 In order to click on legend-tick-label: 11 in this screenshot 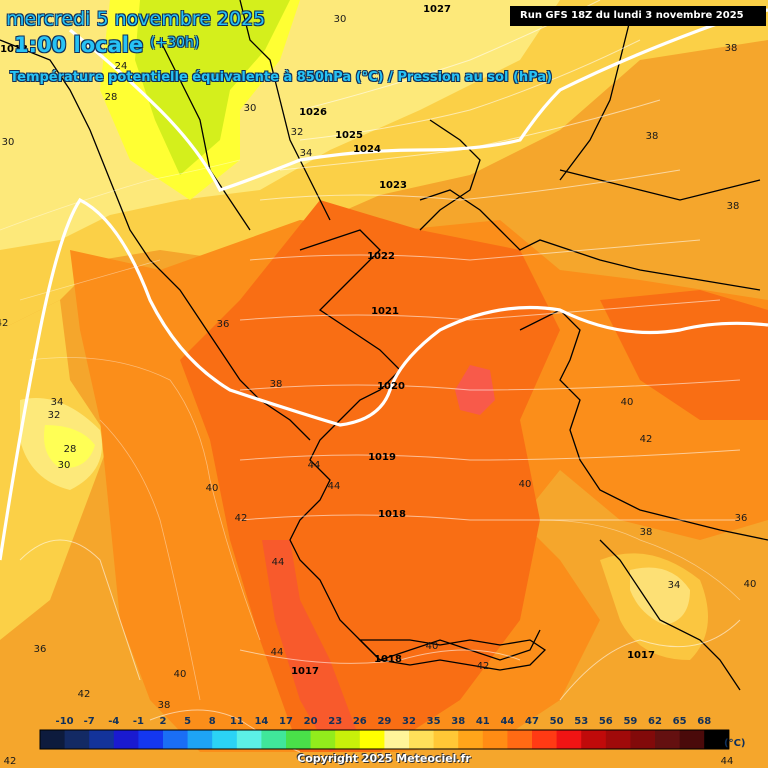, I will do `click(237, 721)`.